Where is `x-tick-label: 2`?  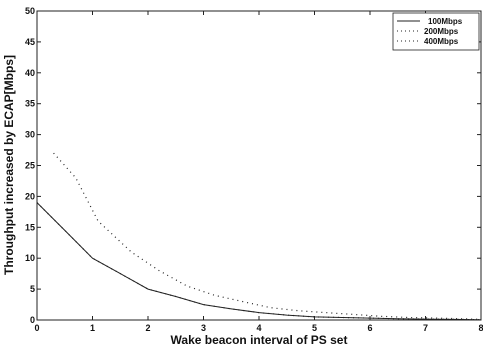
x-tick-label: 2 is located at coordinates (147, 328).